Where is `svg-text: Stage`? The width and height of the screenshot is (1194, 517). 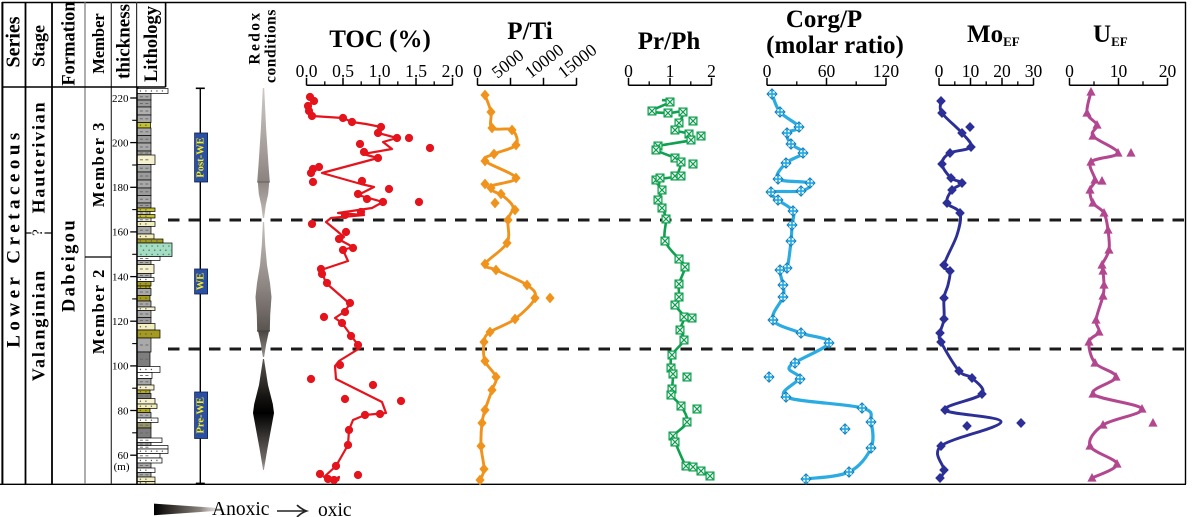
svg-text: Stage is located at coordinates (39, 46).